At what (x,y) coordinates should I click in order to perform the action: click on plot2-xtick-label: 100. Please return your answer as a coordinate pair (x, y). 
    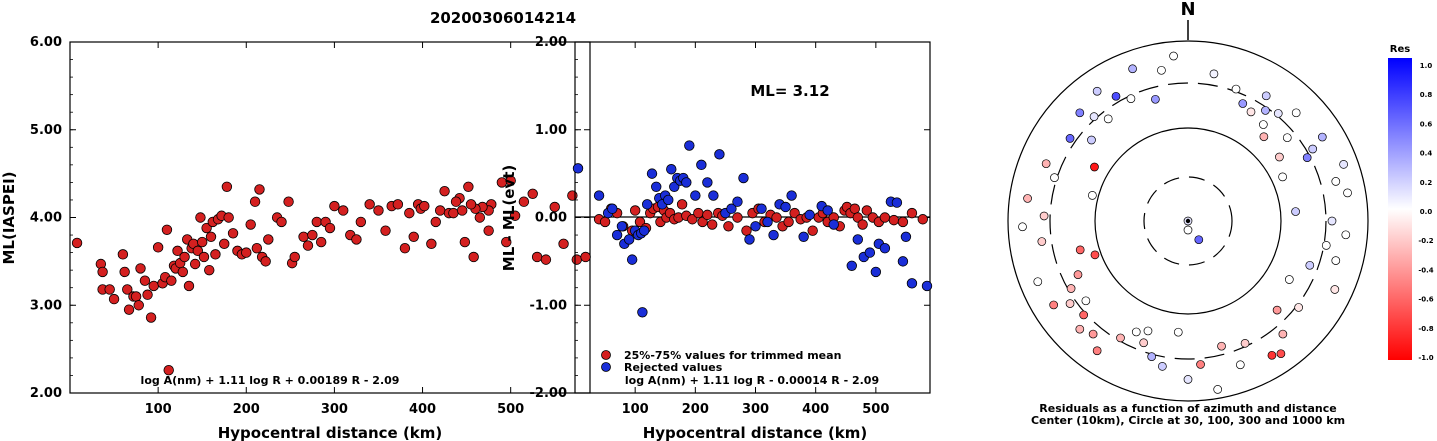
    Looking at the image, I should click on (635, 409).